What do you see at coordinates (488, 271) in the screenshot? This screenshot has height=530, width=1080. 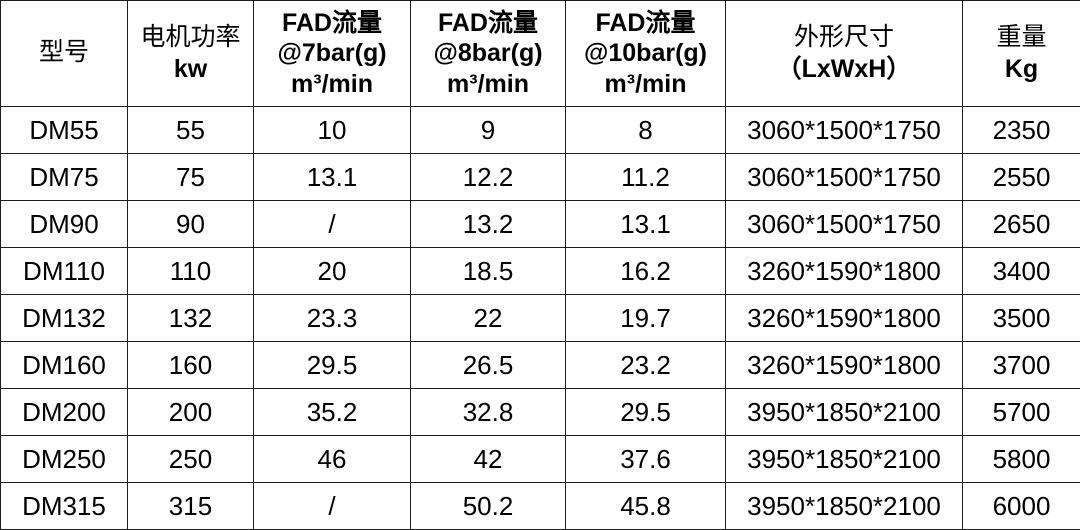 I see `cell-fad8: 18.5` at bounding box center [488, 271].